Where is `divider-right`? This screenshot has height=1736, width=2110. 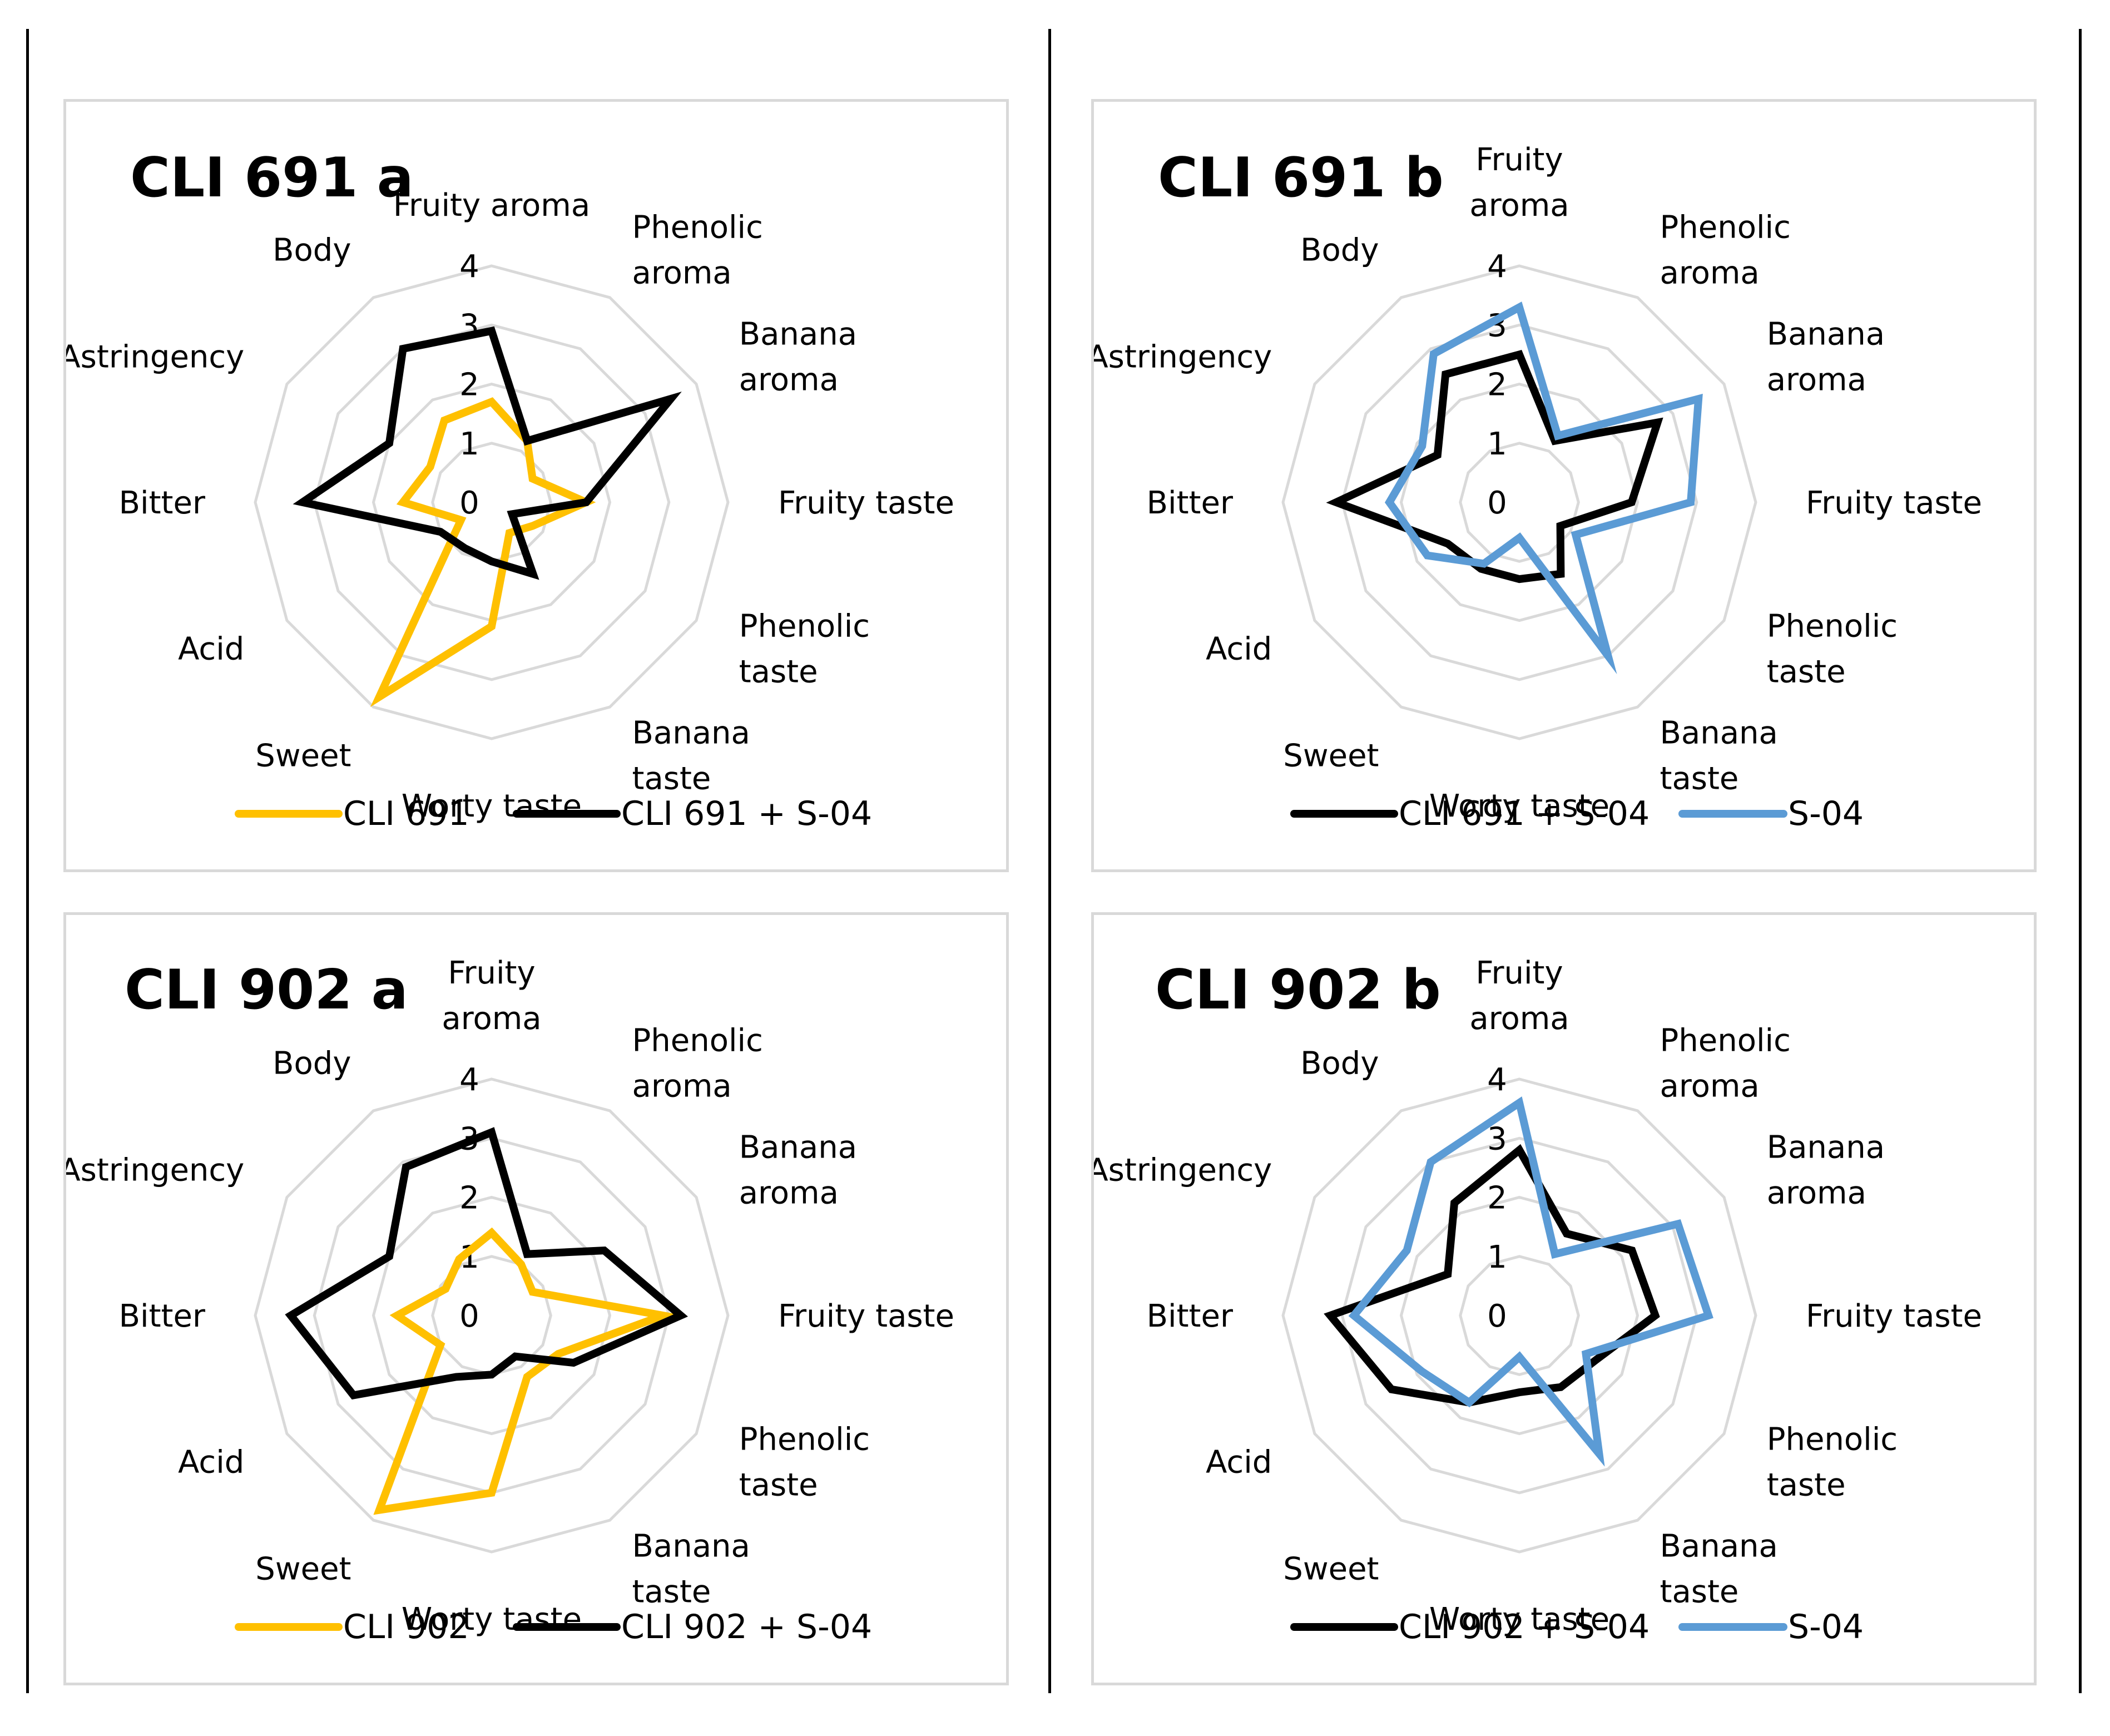
divider-right is located at coordinates (2080, 861).